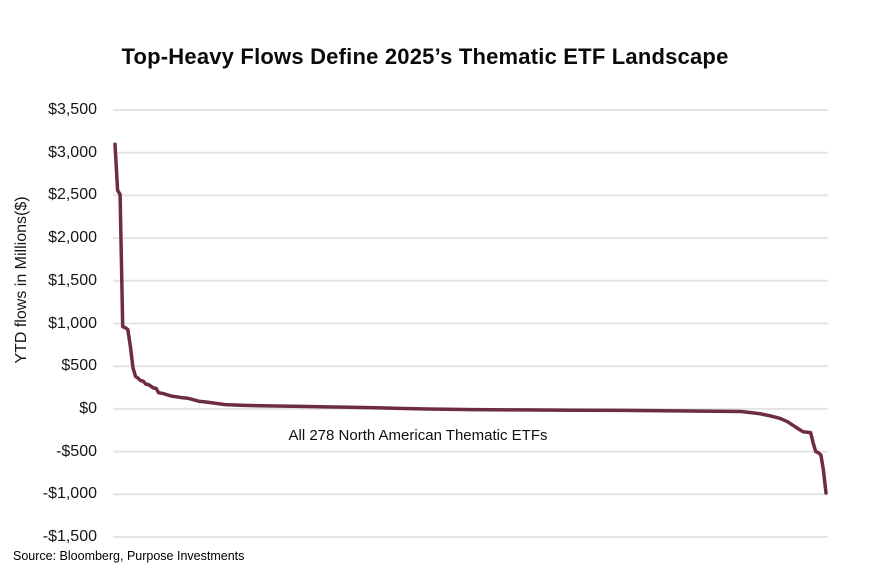 Image resolution: width=871 pixels, height=576 pixels. Describe the element at coordinates (69, 536) in the screenshot. I see `y-tick-label: -$1,500` at that location.